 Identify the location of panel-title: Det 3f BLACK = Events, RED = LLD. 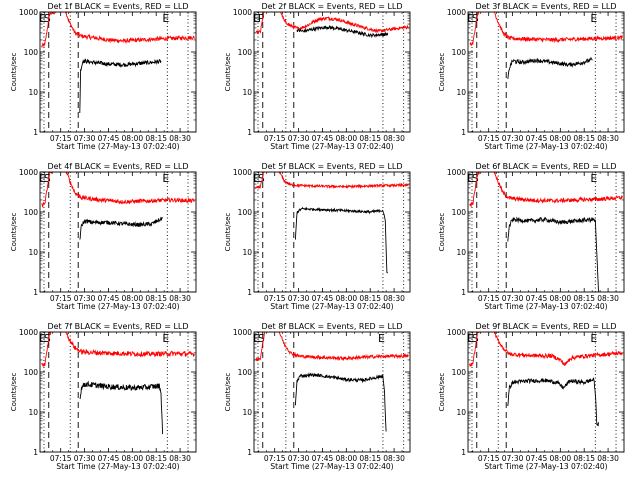
(545, 6).